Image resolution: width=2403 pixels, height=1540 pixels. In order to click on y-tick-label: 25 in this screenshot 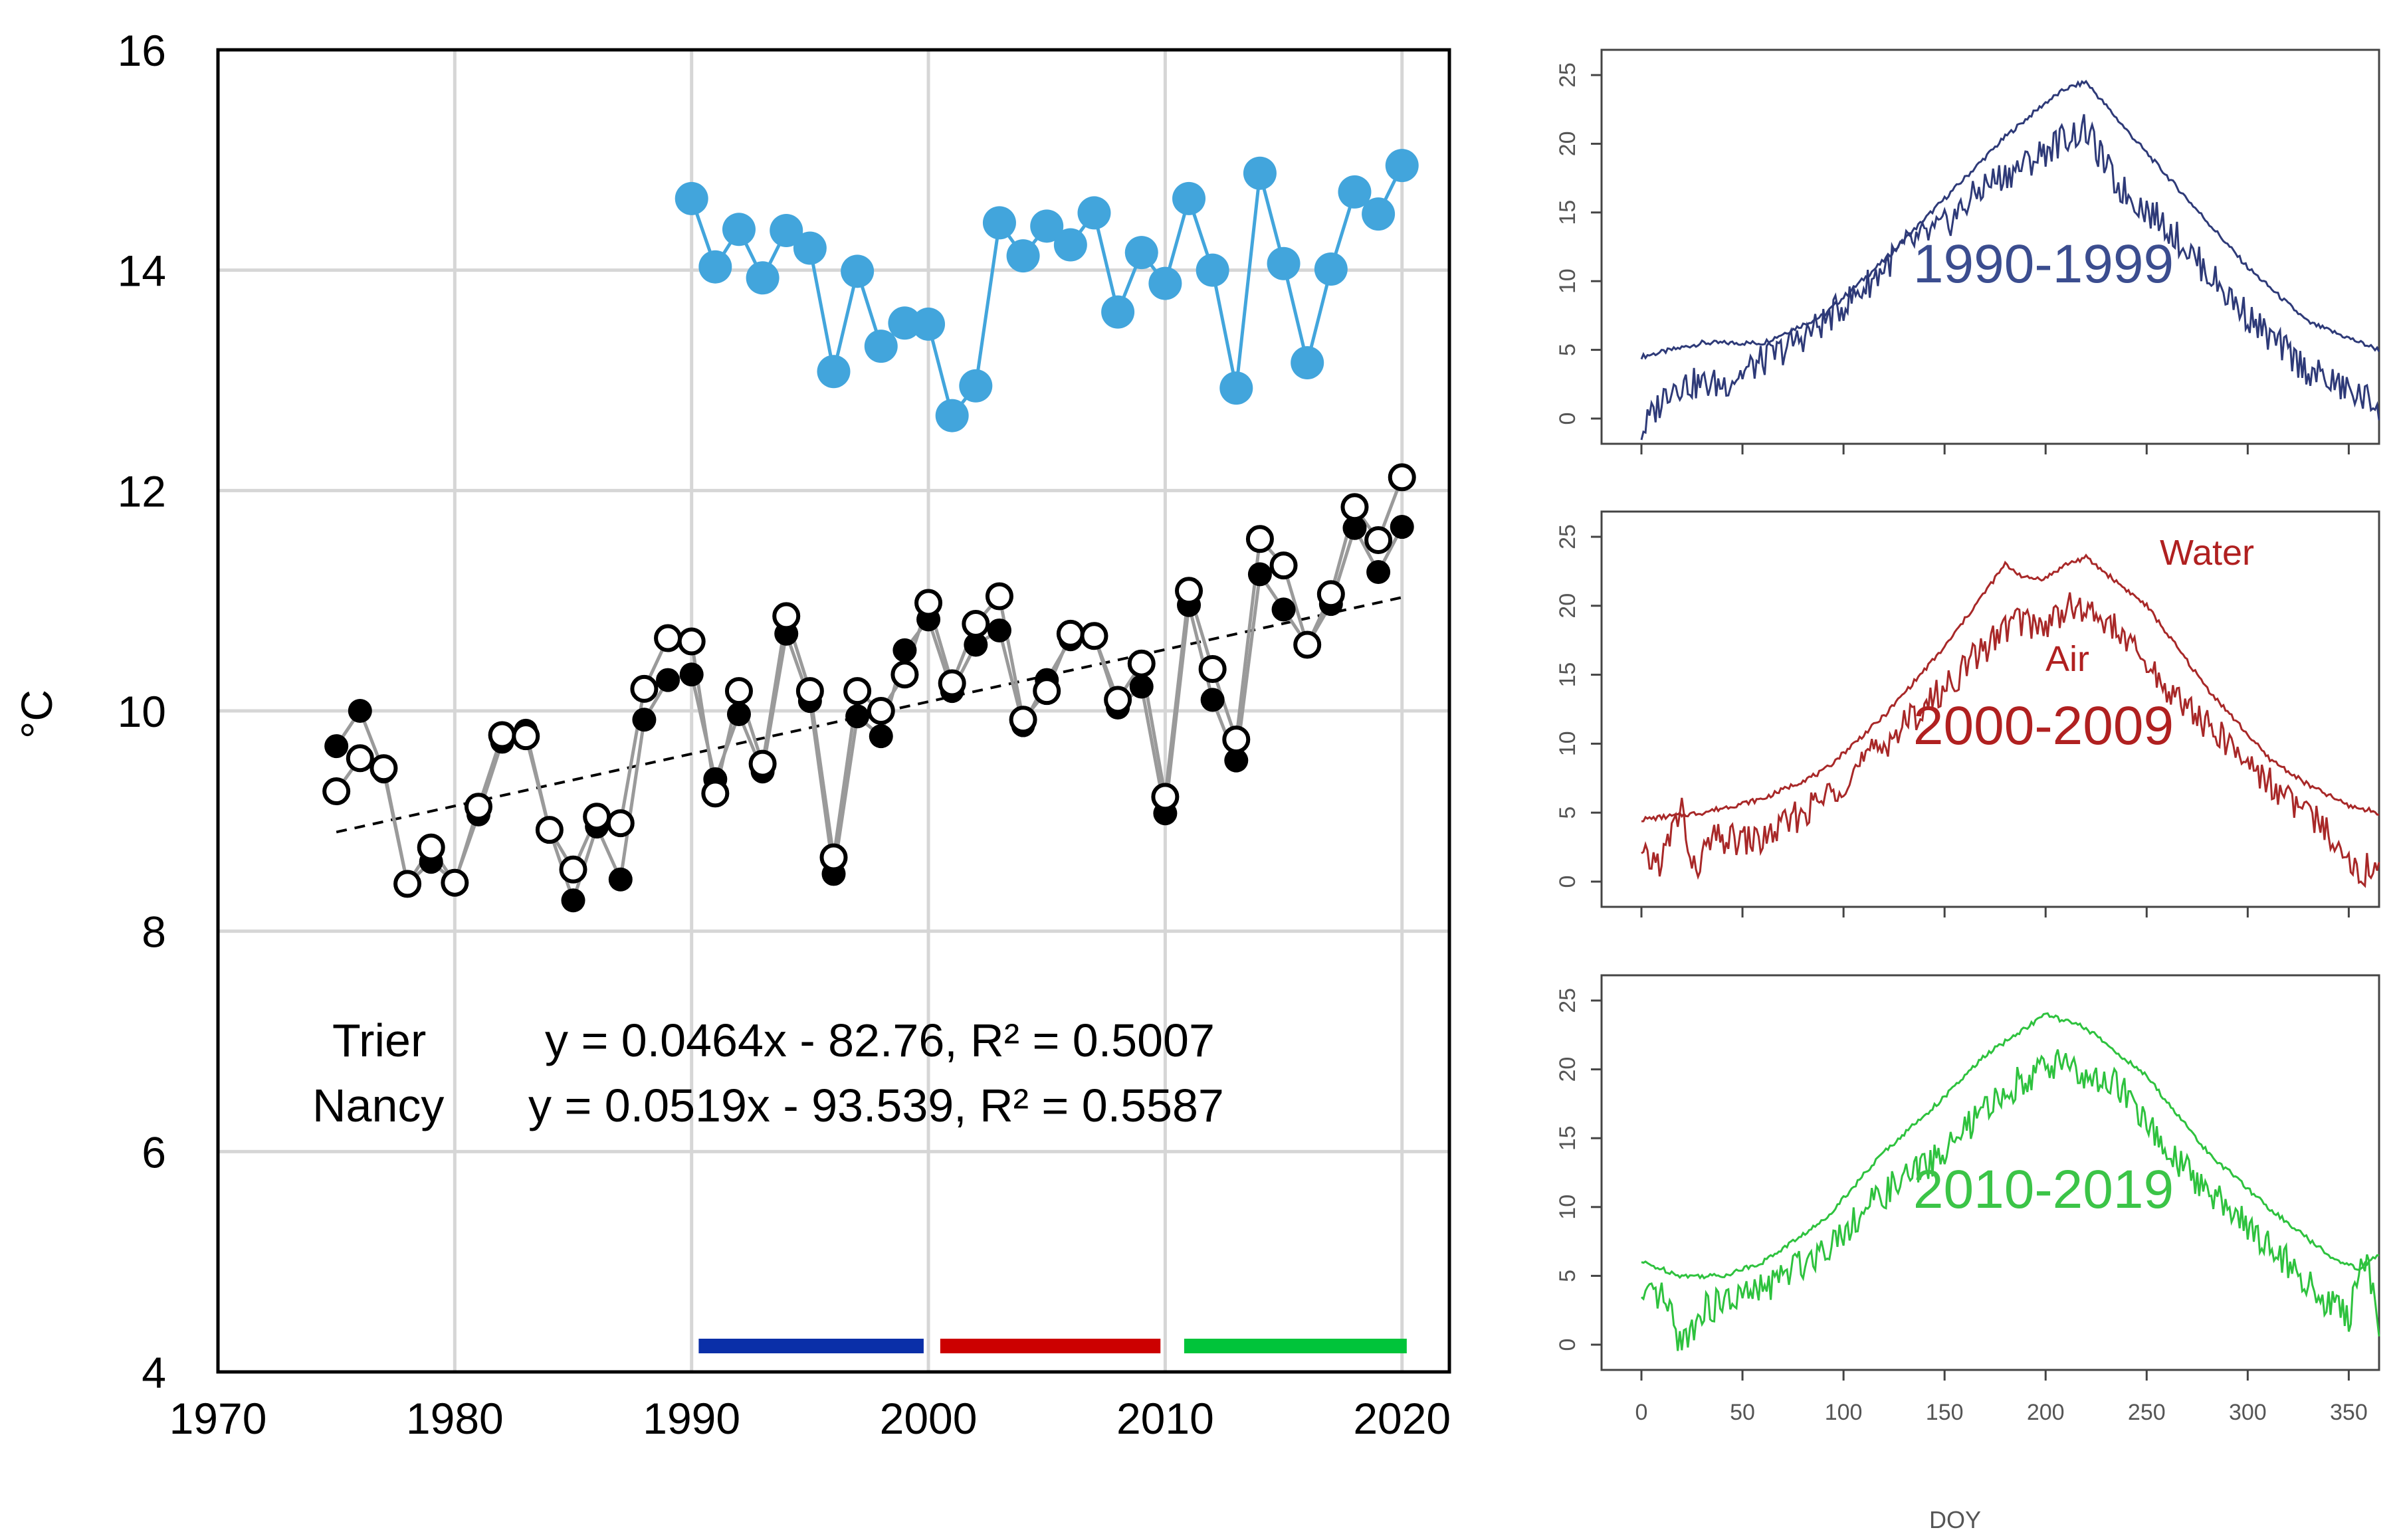, I will do `click(1568, 75)`.